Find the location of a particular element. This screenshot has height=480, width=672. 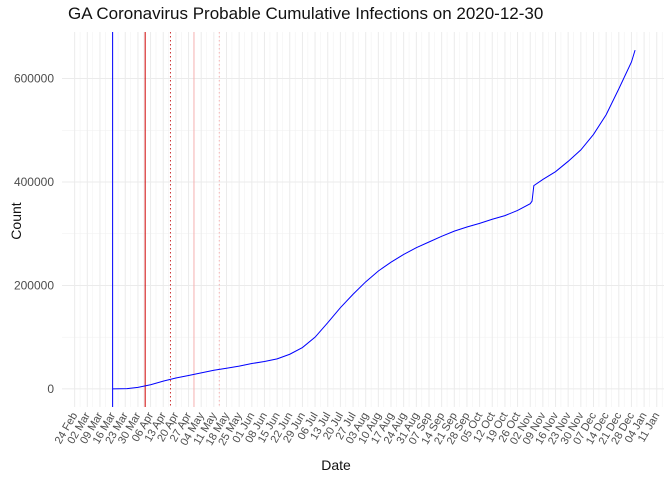

y-tick-label: 200000 is located at coordinates (34, 285).